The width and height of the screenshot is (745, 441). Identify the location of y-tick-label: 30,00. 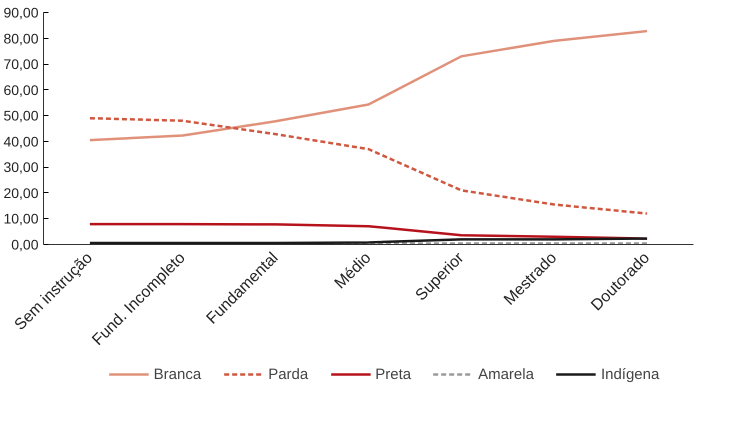
(21, 167).